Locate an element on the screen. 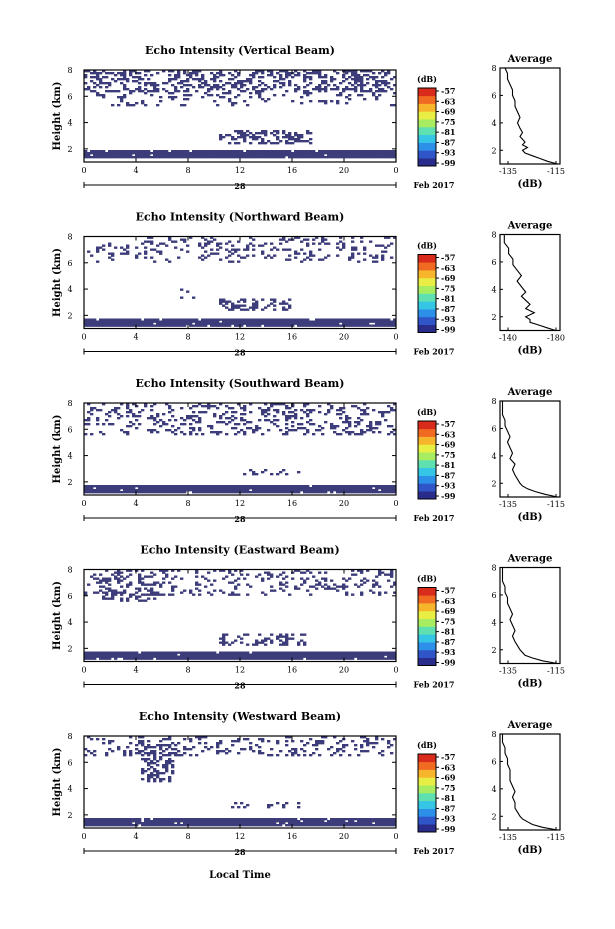  profile-y-tick-label: 6 is located at coordinates (493, 428).